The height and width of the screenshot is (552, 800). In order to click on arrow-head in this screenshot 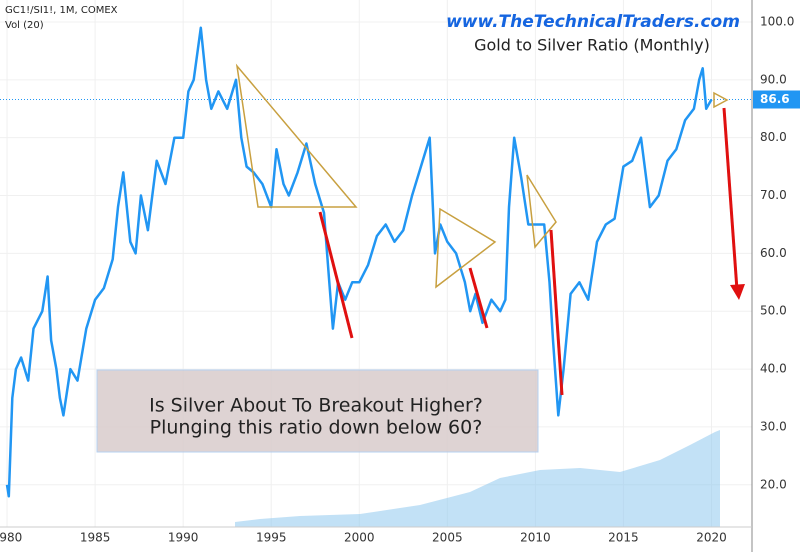, I will do `click(737, 292)`.